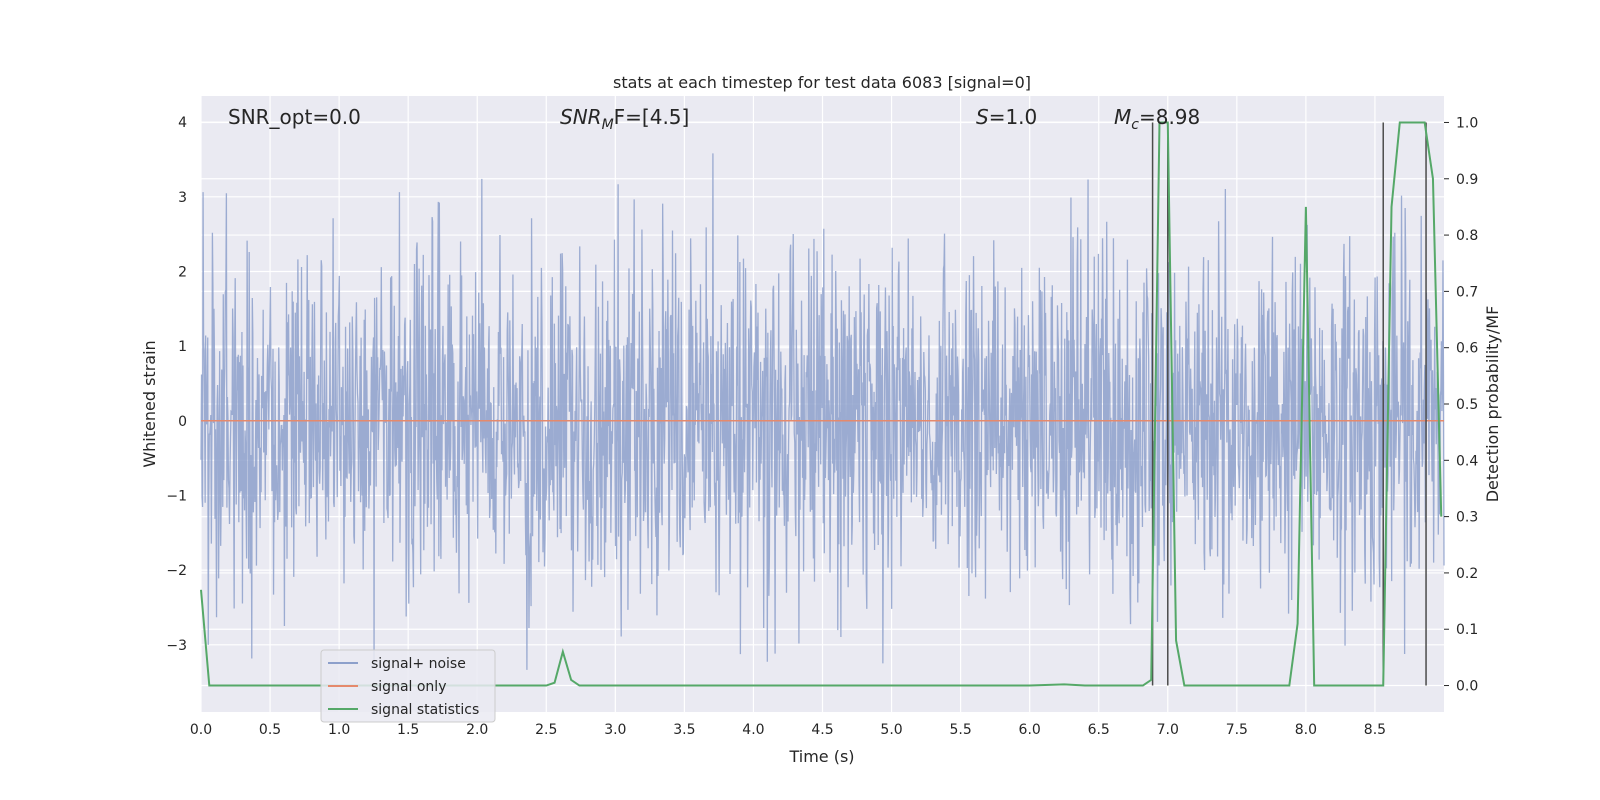 The width and height of the screenshot is (1600, 800). I want to click on legend-box, so click(408, 686).